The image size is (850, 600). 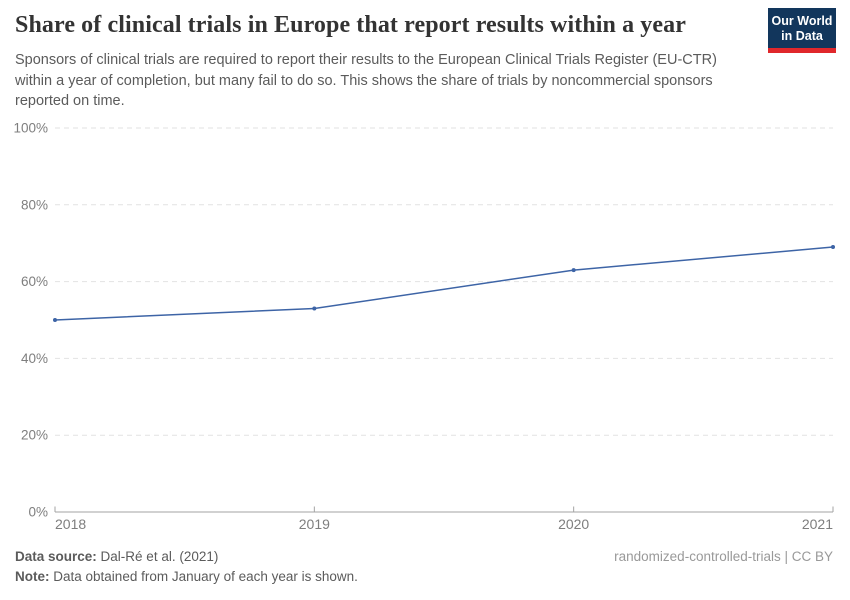 I want to click on data-source-label: Data source:, so click(x=56, y=556).